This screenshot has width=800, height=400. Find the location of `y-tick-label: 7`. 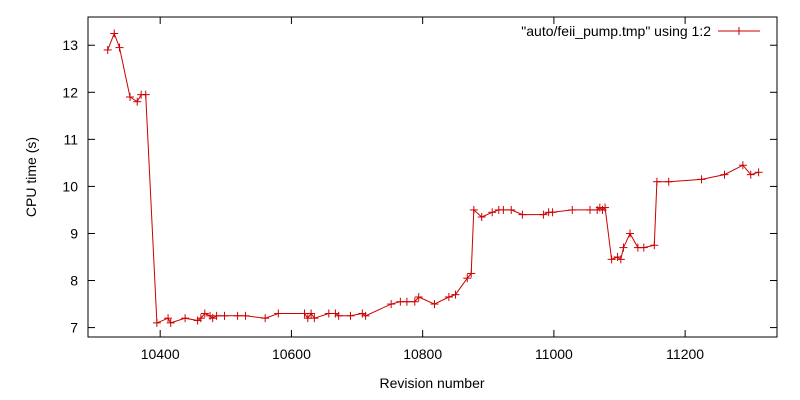

y-tick-label: 7 is located at coordinates (74, 328).